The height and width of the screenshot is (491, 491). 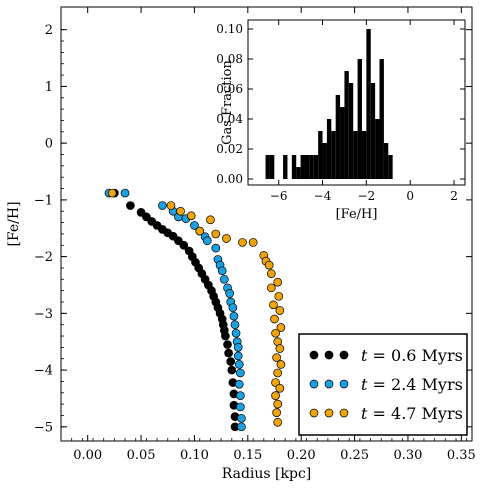 What do you see at coordinates (412, 384) in the screenshot?
I see `legend-entry-label: t = 2.4 Myrs` at bounding box center [412, 384].